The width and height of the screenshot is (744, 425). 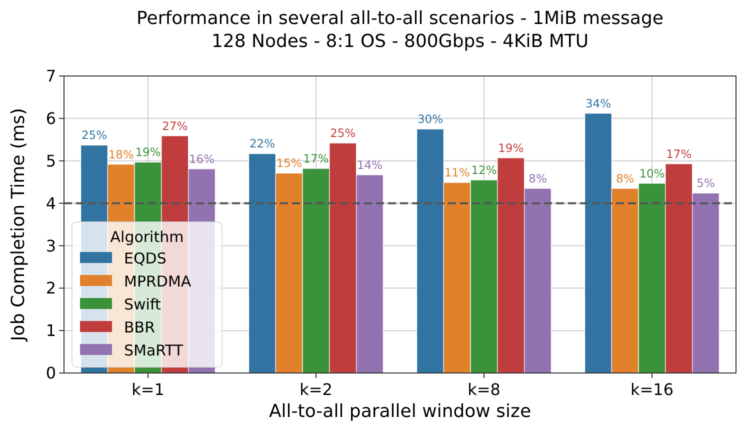 I want to click on legend-label: Swift, so click(x=142, y=304).